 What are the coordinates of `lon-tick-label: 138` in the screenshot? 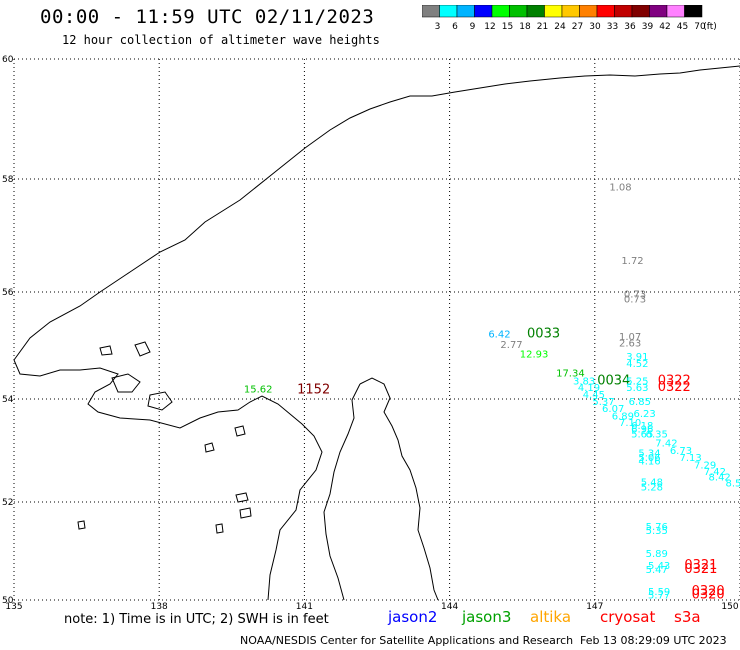 It's located at (159, 606).